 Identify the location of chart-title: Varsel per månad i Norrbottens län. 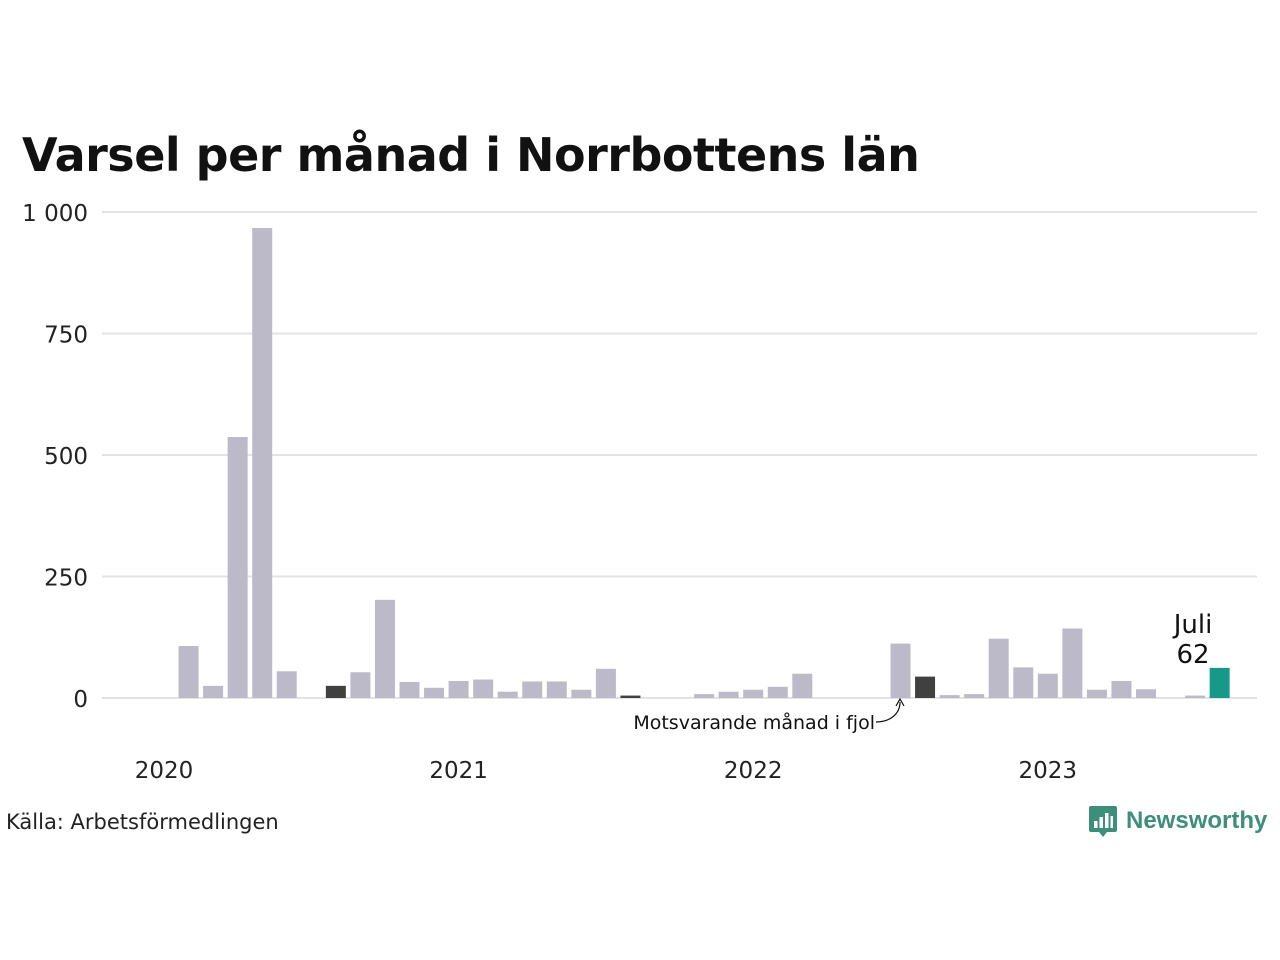
(471, 155).